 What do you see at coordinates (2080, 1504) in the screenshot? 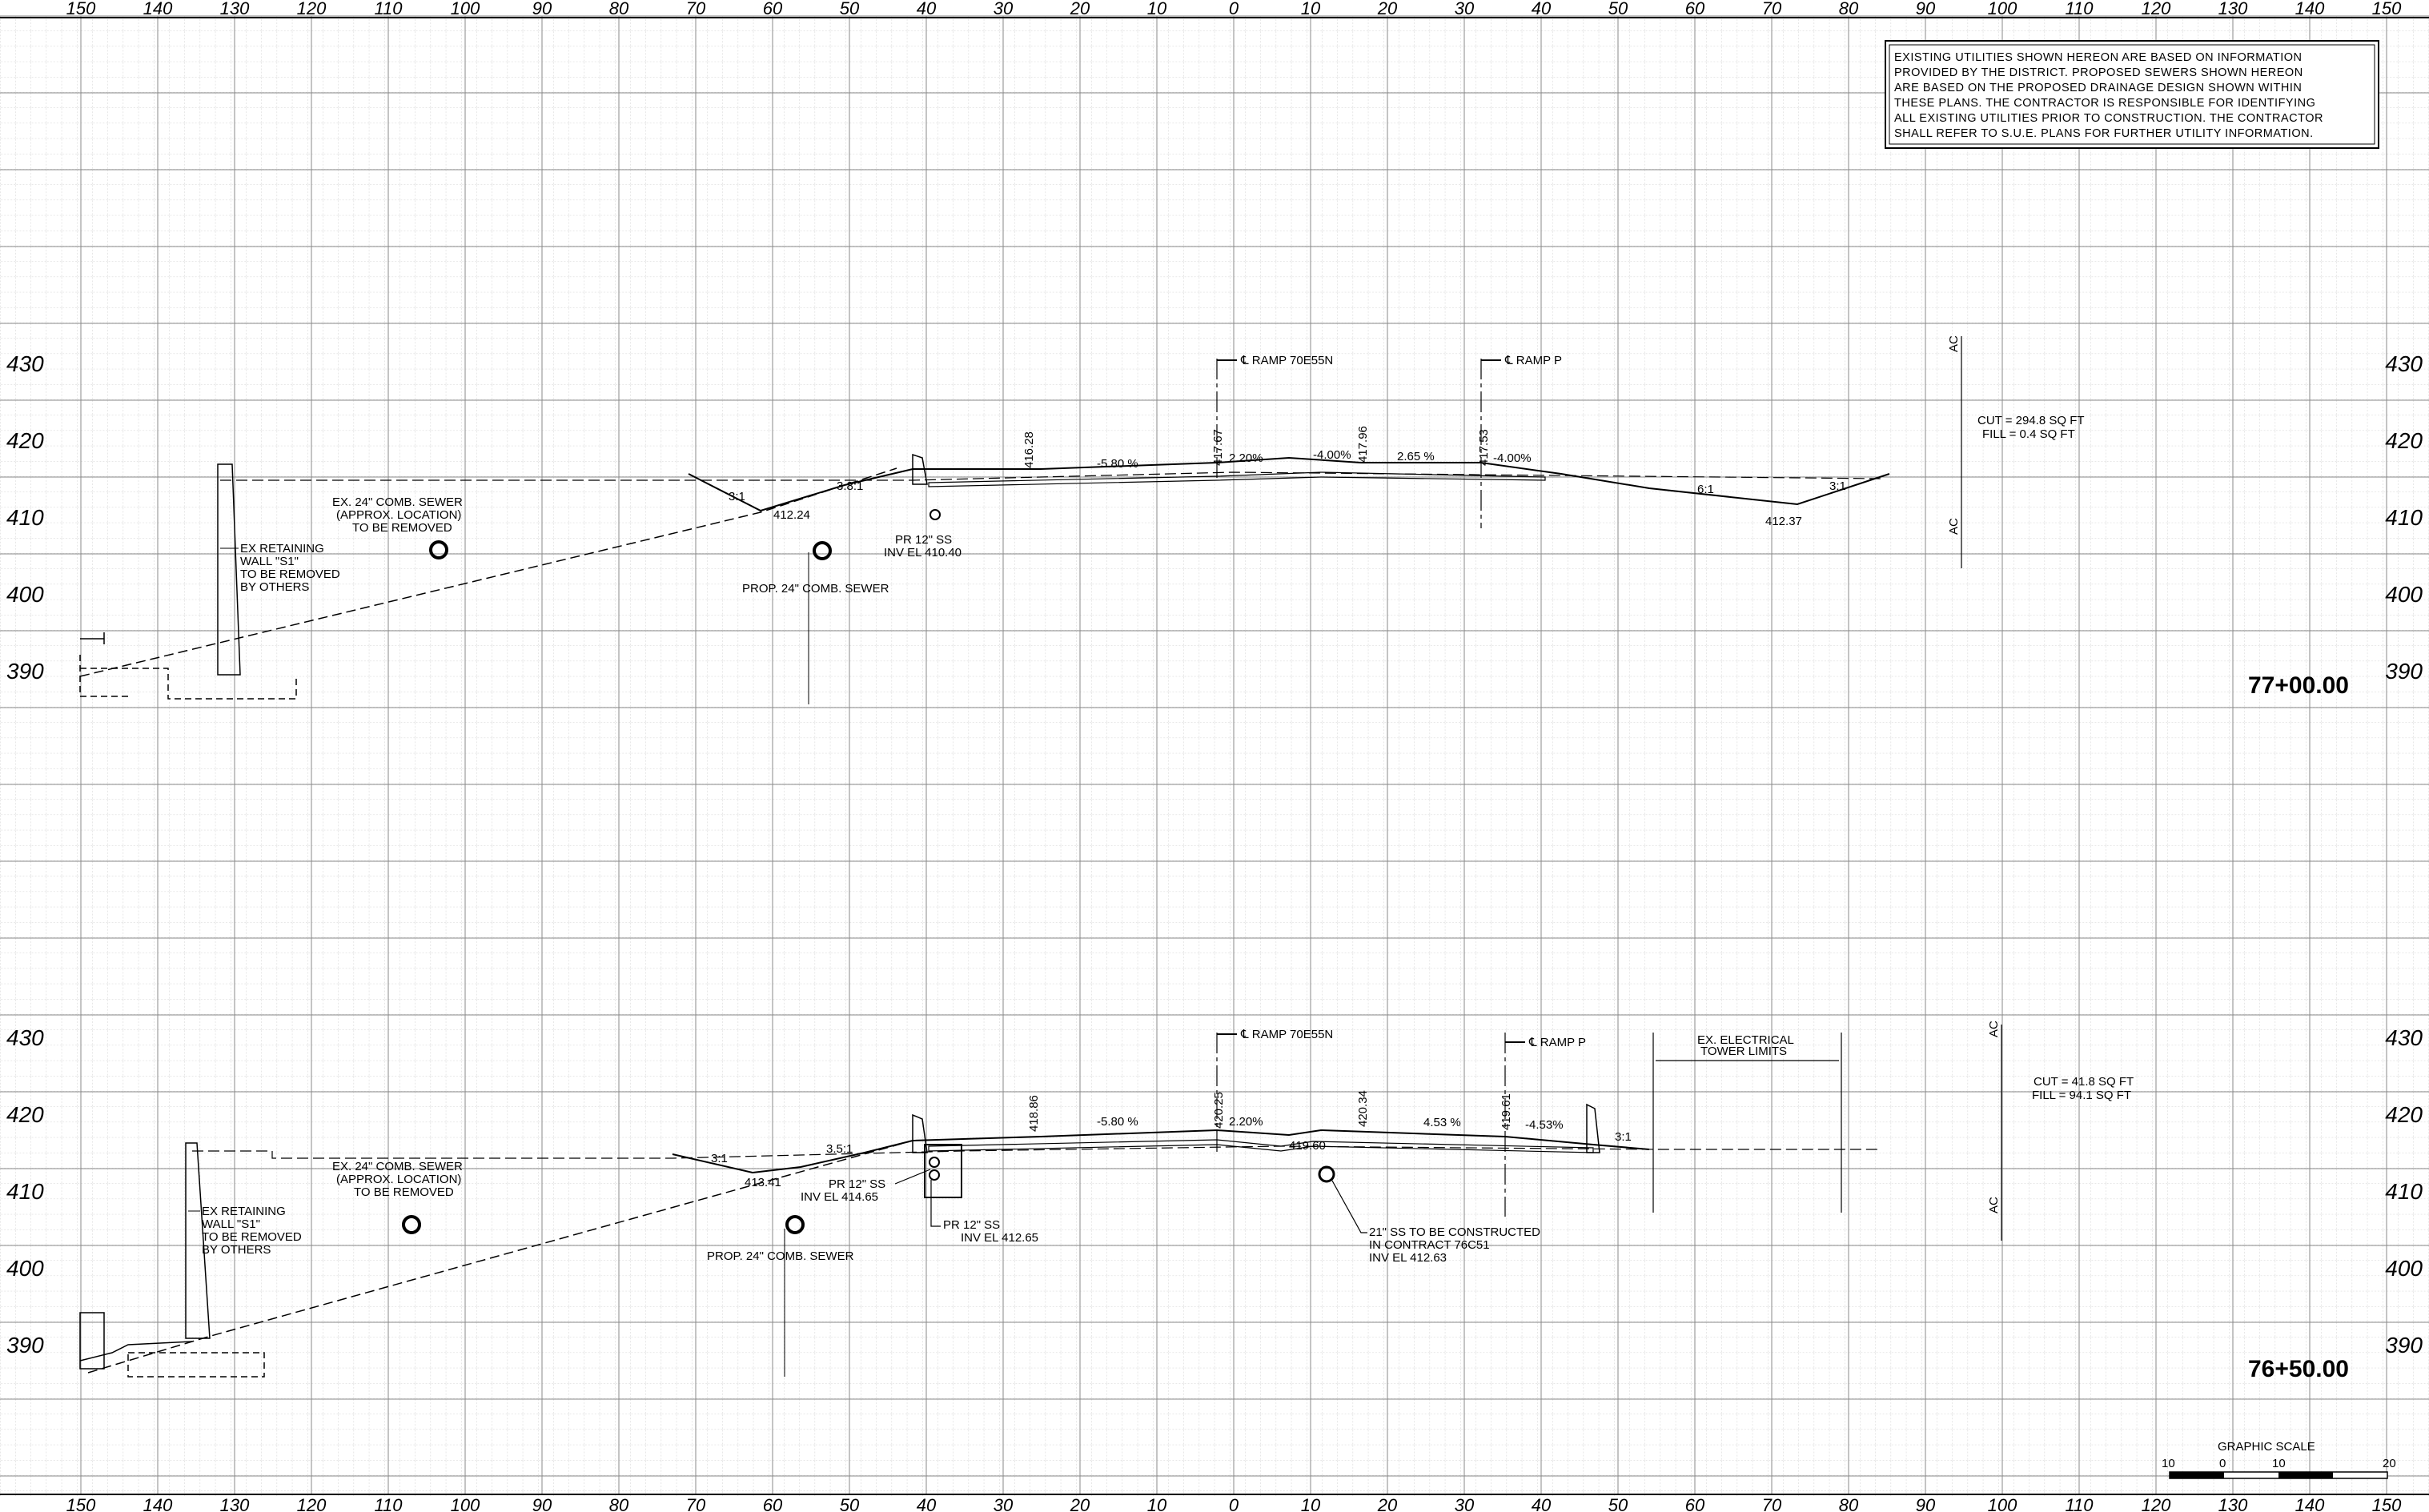
I see `offset-tick-label: 110` at bounding box center [2080, 1504].